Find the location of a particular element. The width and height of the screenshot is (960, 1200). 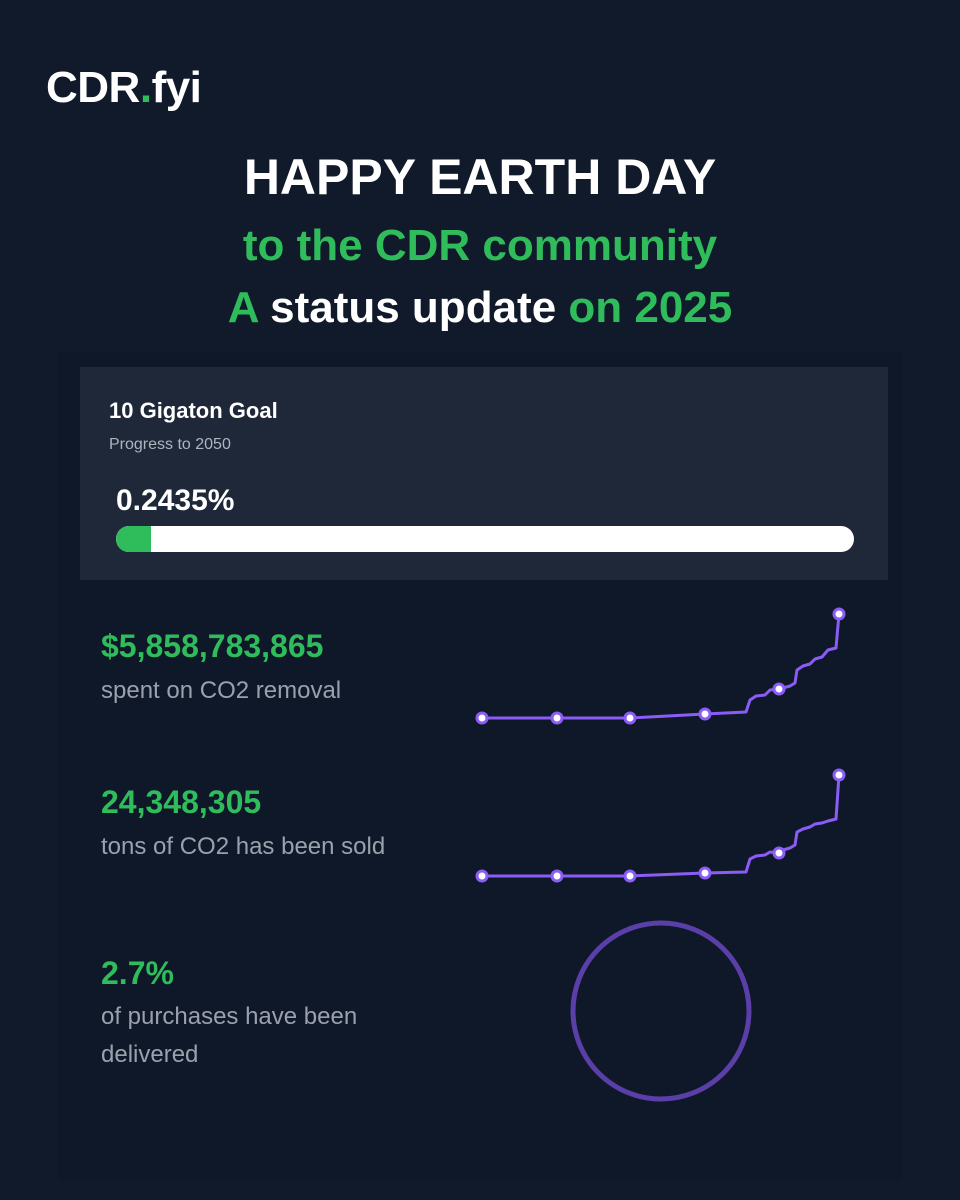

brand-name: CDR is located at coordinates (93, 87).